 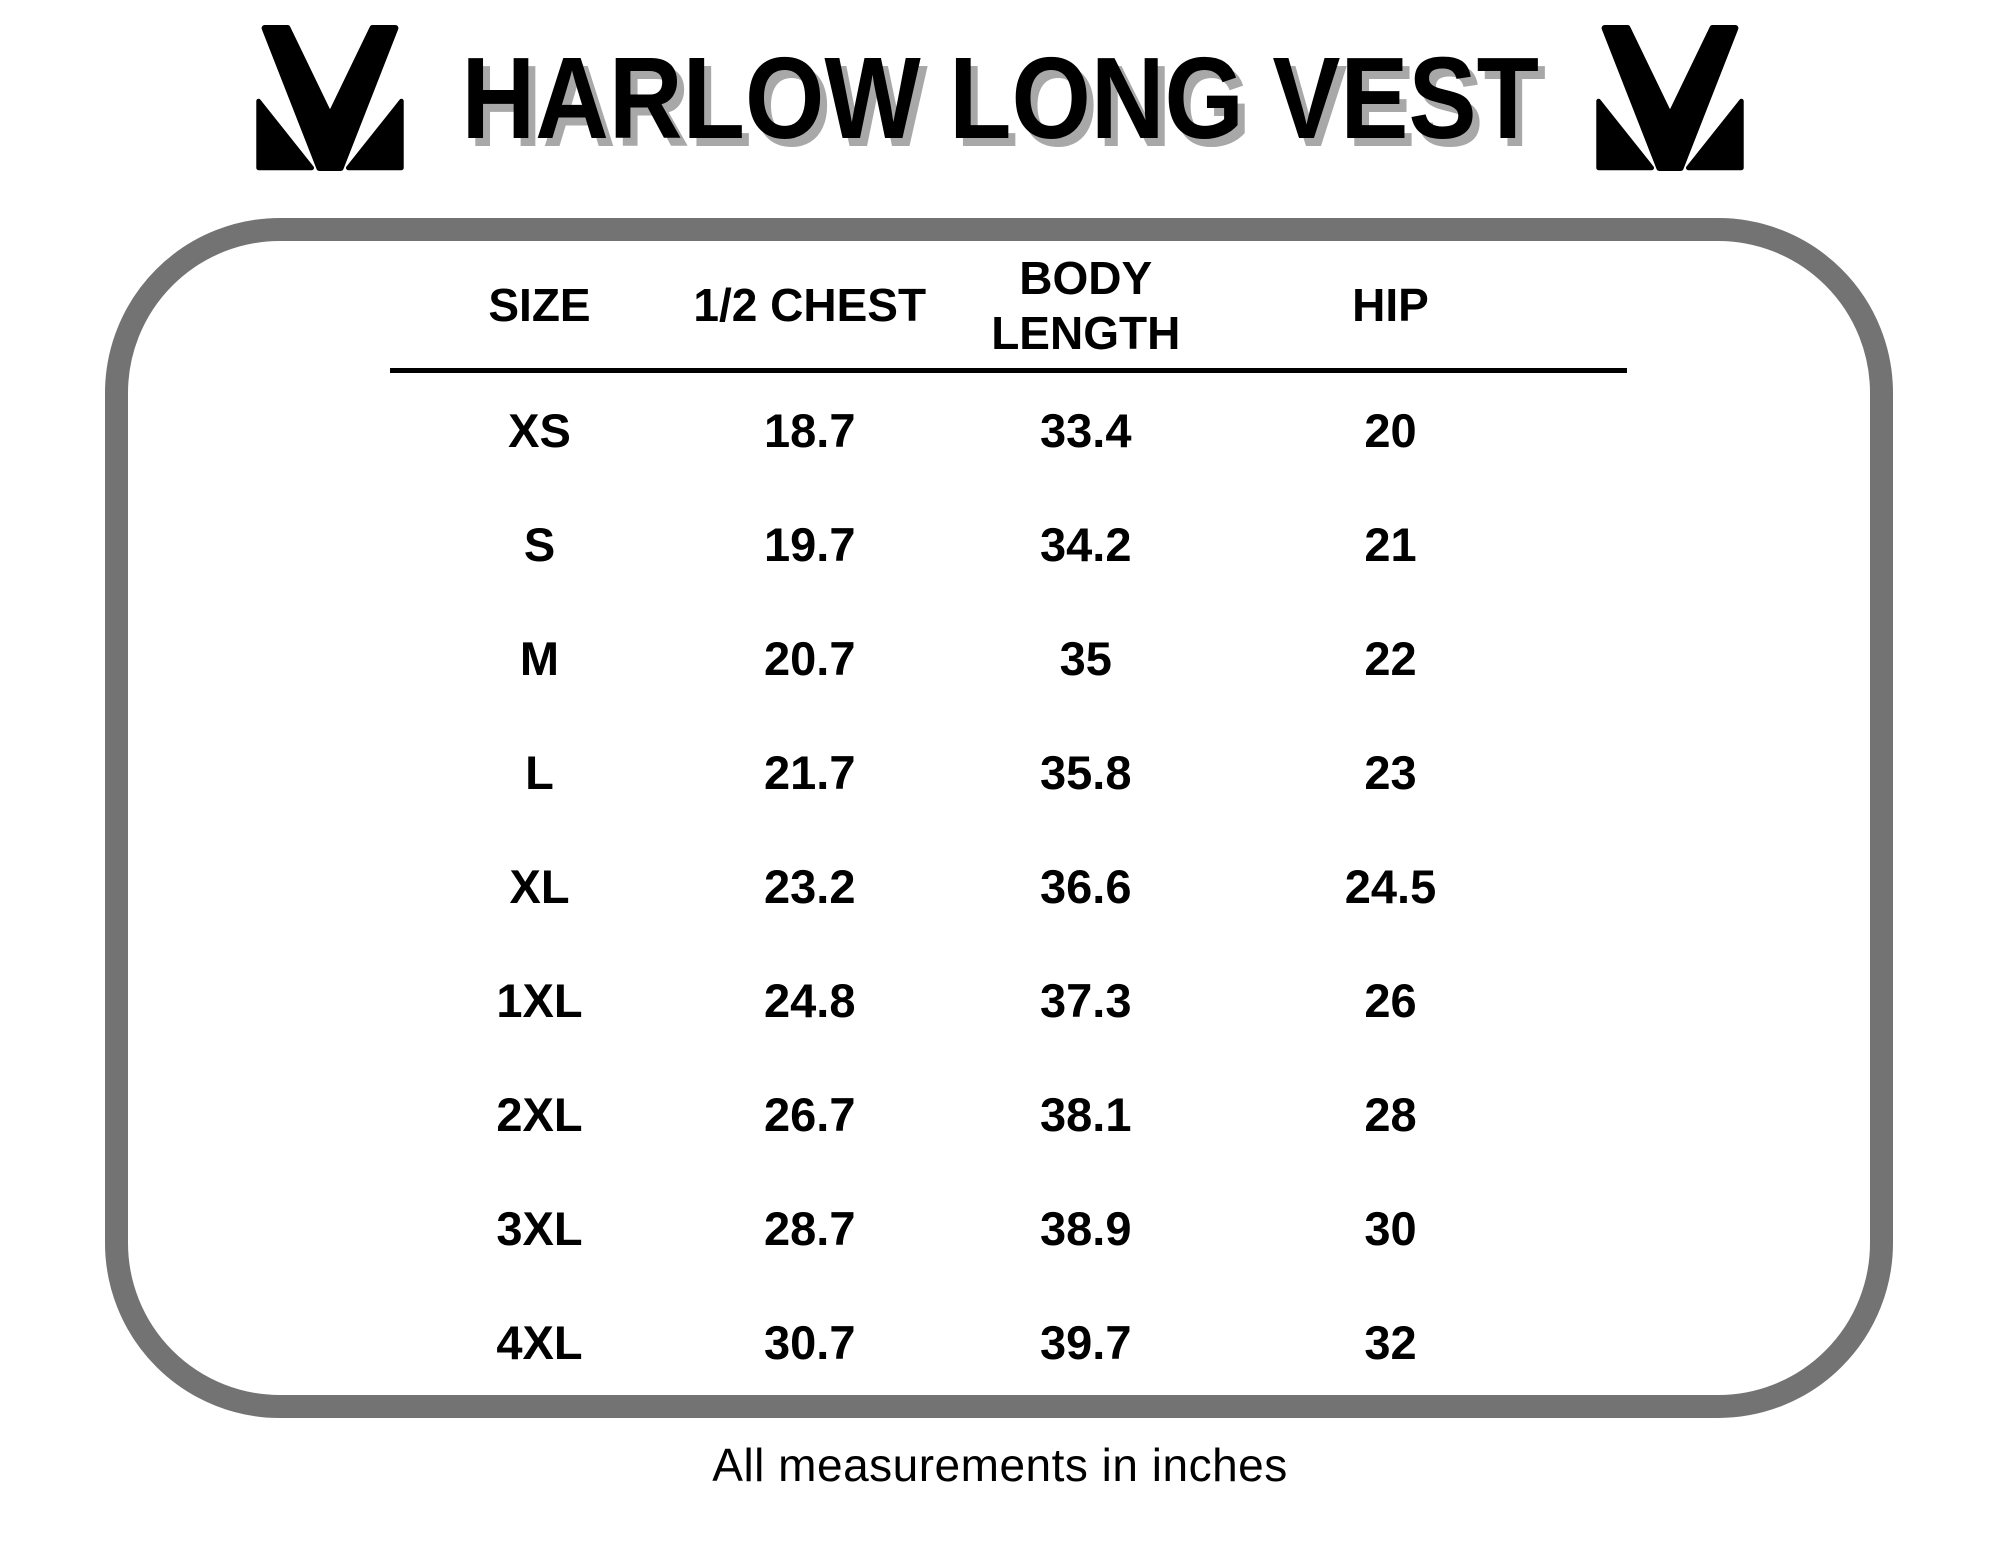 I want to click on header-divider-line, so click(x=1008, y=370).